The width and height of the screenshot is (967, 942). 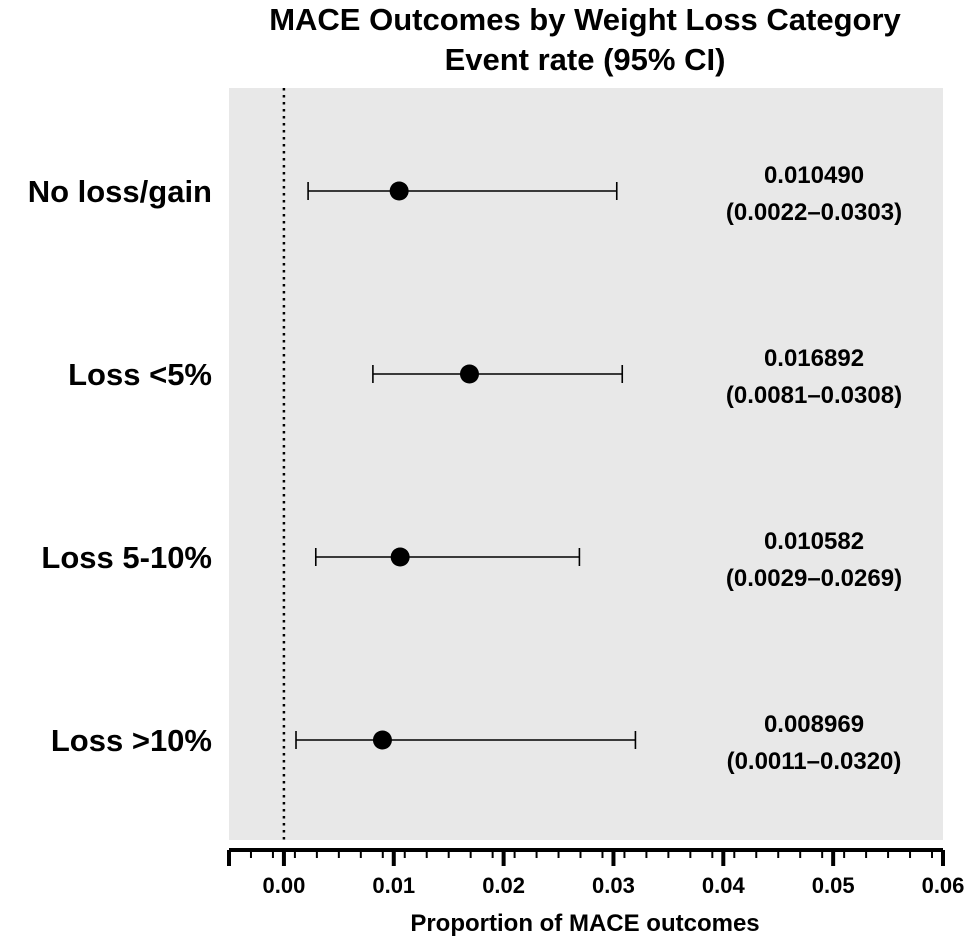 What do you see at coordinates (284, 885) in the screenshot?
I see `x-tick-label: 0.00` at bounding box center [284, 885].